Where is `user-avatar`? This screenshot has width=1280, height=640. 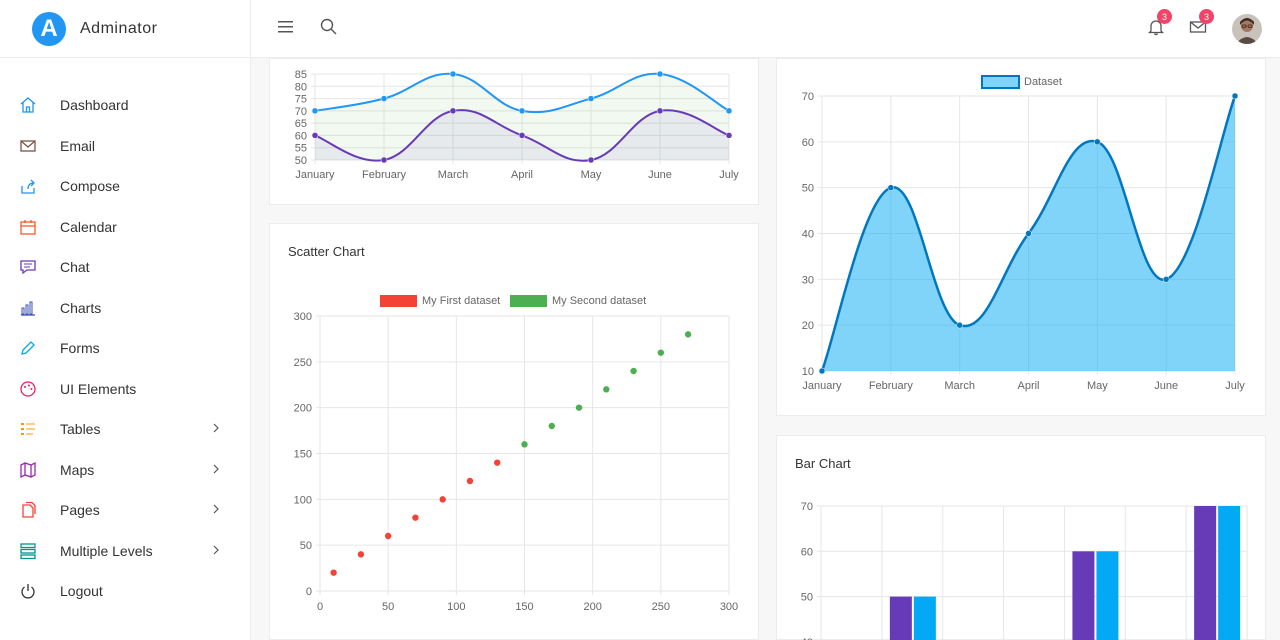
user-avatar is located at coordinates (1247, 29).